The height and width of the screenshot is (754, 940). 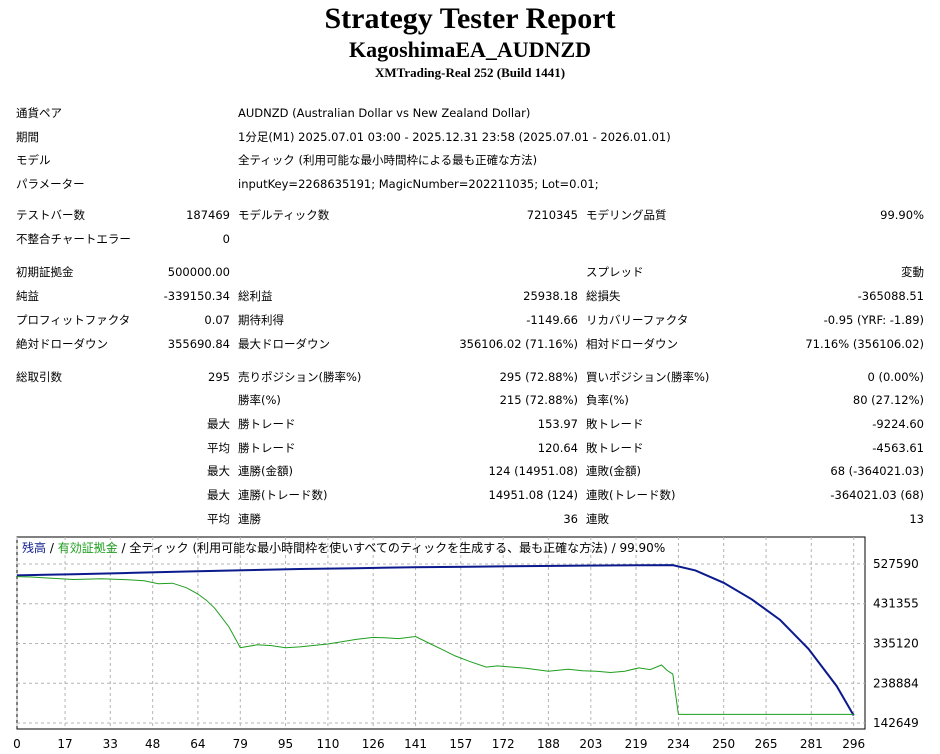 What do you see at coordinates (916, 519) in the screenshot?
I see `stat-value: 13` at bounding box center [916, 519].